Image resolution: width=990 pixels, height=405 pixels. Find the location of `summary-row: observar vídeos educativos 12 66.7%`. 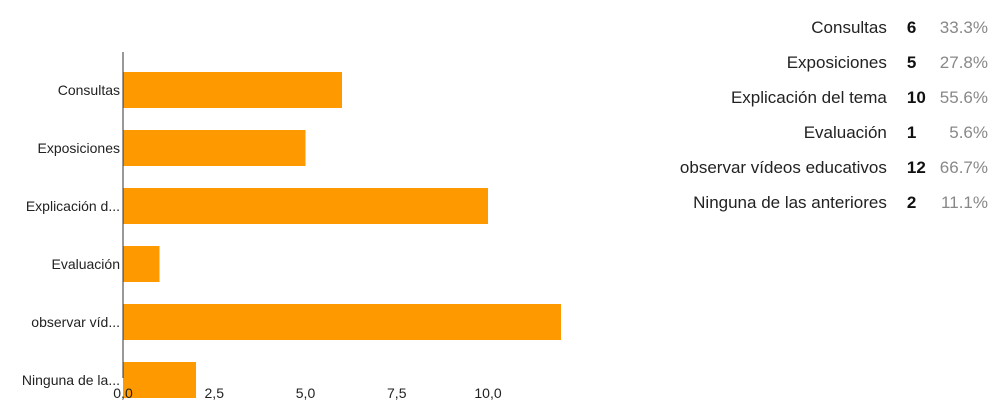

summary-row: observar vídeos educativos 12 66.7% is located at coordinates (834, 167).